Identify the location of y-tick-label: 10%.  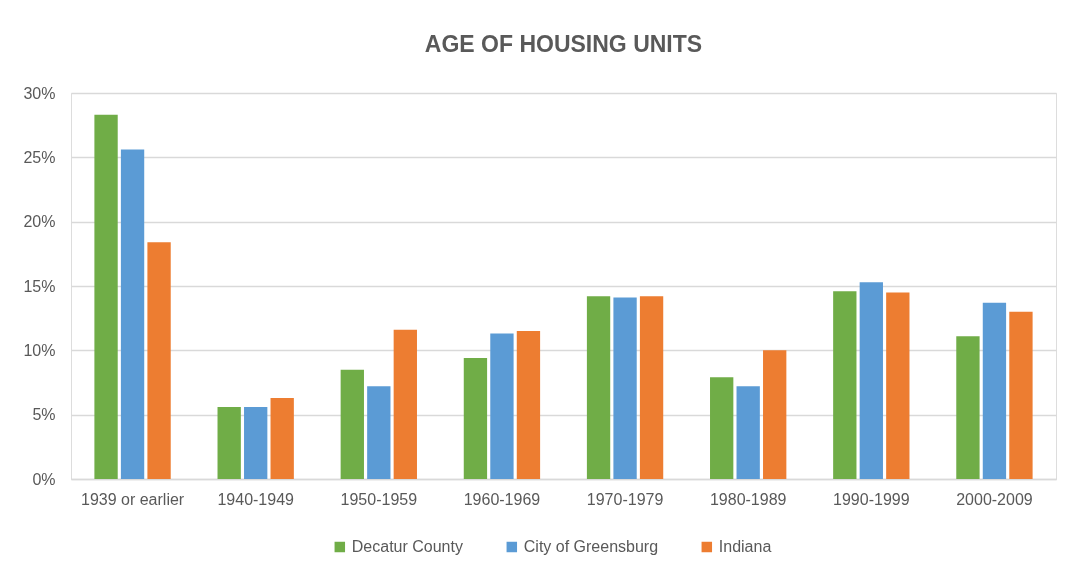
(39, 350).